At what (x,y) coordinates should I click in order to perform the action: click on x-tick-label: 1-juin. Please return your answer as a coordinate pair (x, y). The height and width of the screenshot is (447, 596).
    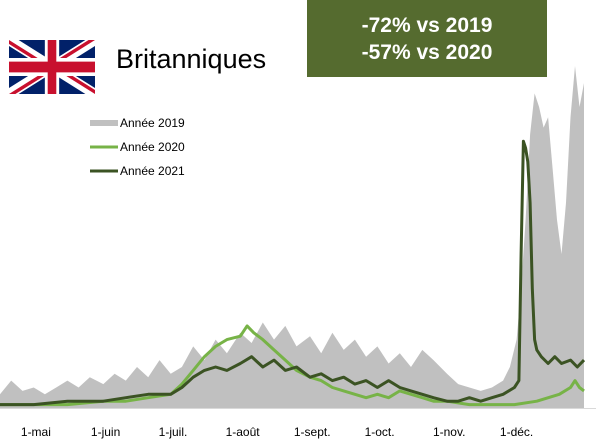
    Looking at the image, I should click on (105, 432).